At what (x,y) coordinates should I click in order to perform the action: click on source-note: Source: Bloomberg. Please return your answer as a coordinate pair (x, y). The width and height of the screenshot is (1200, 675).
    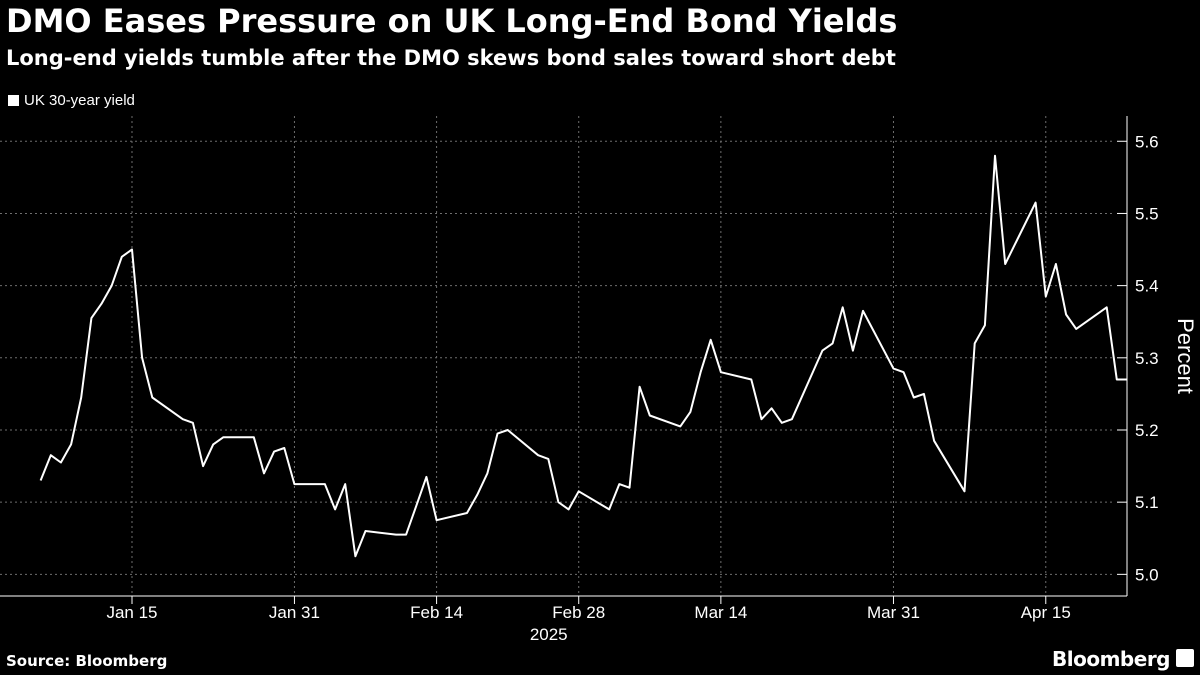
    Looking at the image, I should click on (87, 661).